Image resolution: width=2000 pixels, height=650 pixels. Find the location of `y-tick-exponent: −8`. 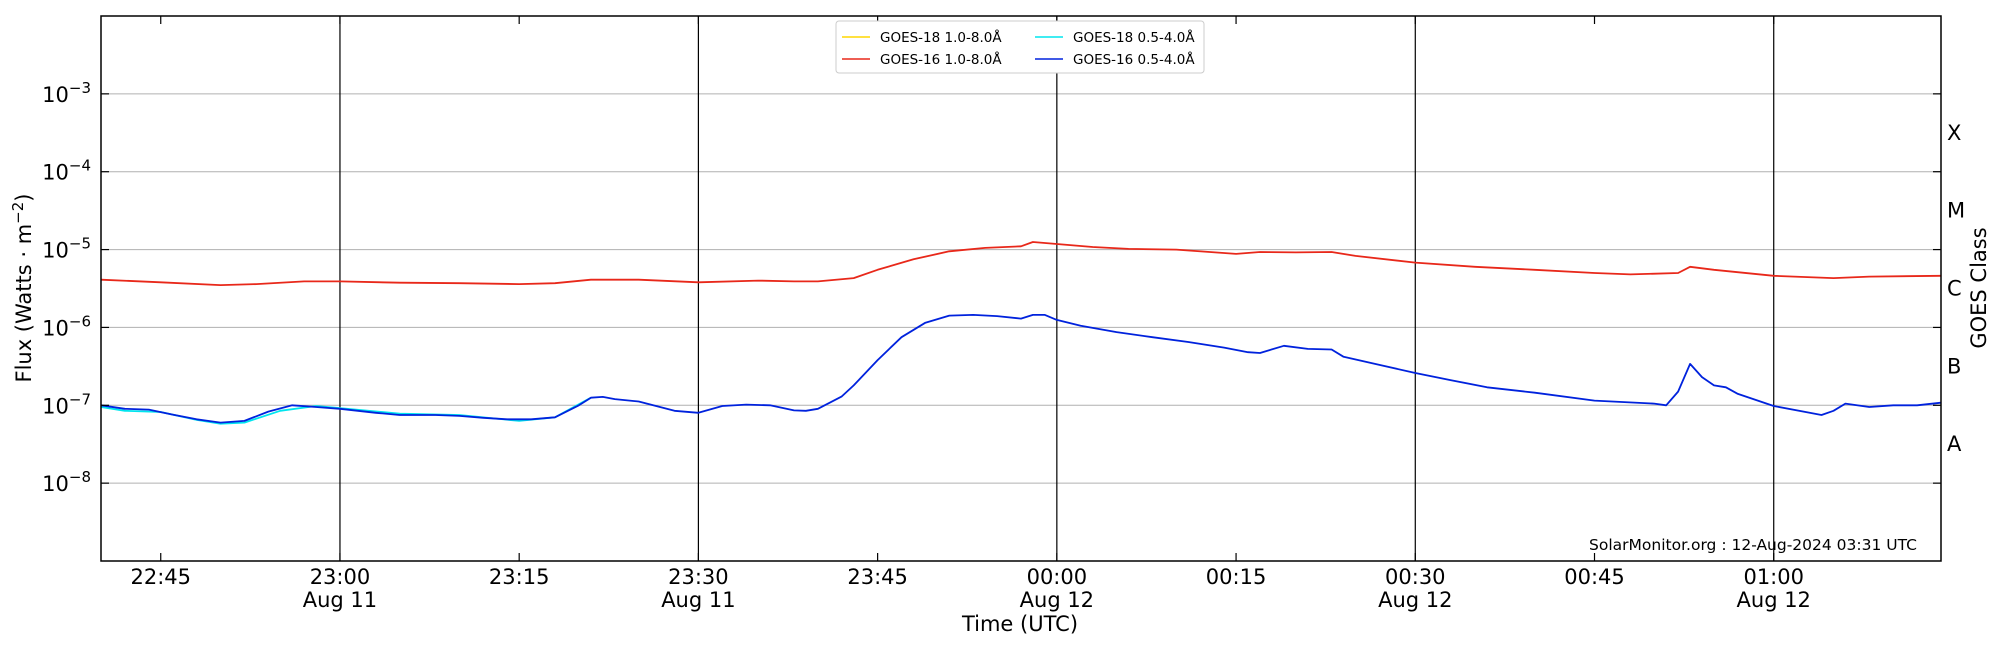

y-tick-exponent: −8 is located at coordinates (80, 477).